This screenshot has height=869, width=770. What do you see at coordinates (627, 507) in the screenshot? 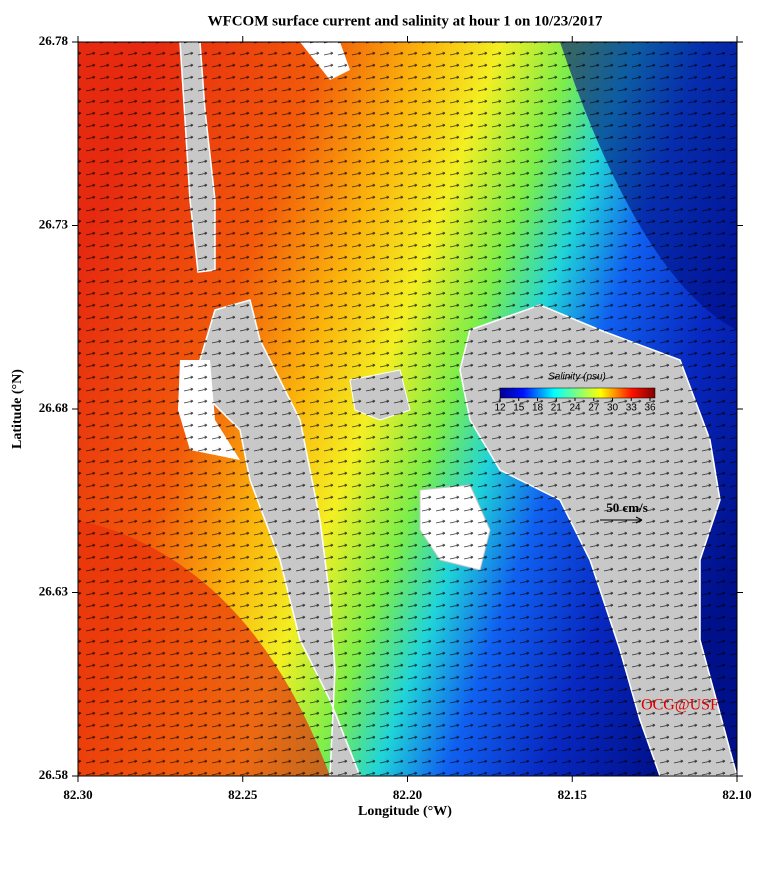
I see `scale-label: 50 cm/s` at bounding box center [627, 507].